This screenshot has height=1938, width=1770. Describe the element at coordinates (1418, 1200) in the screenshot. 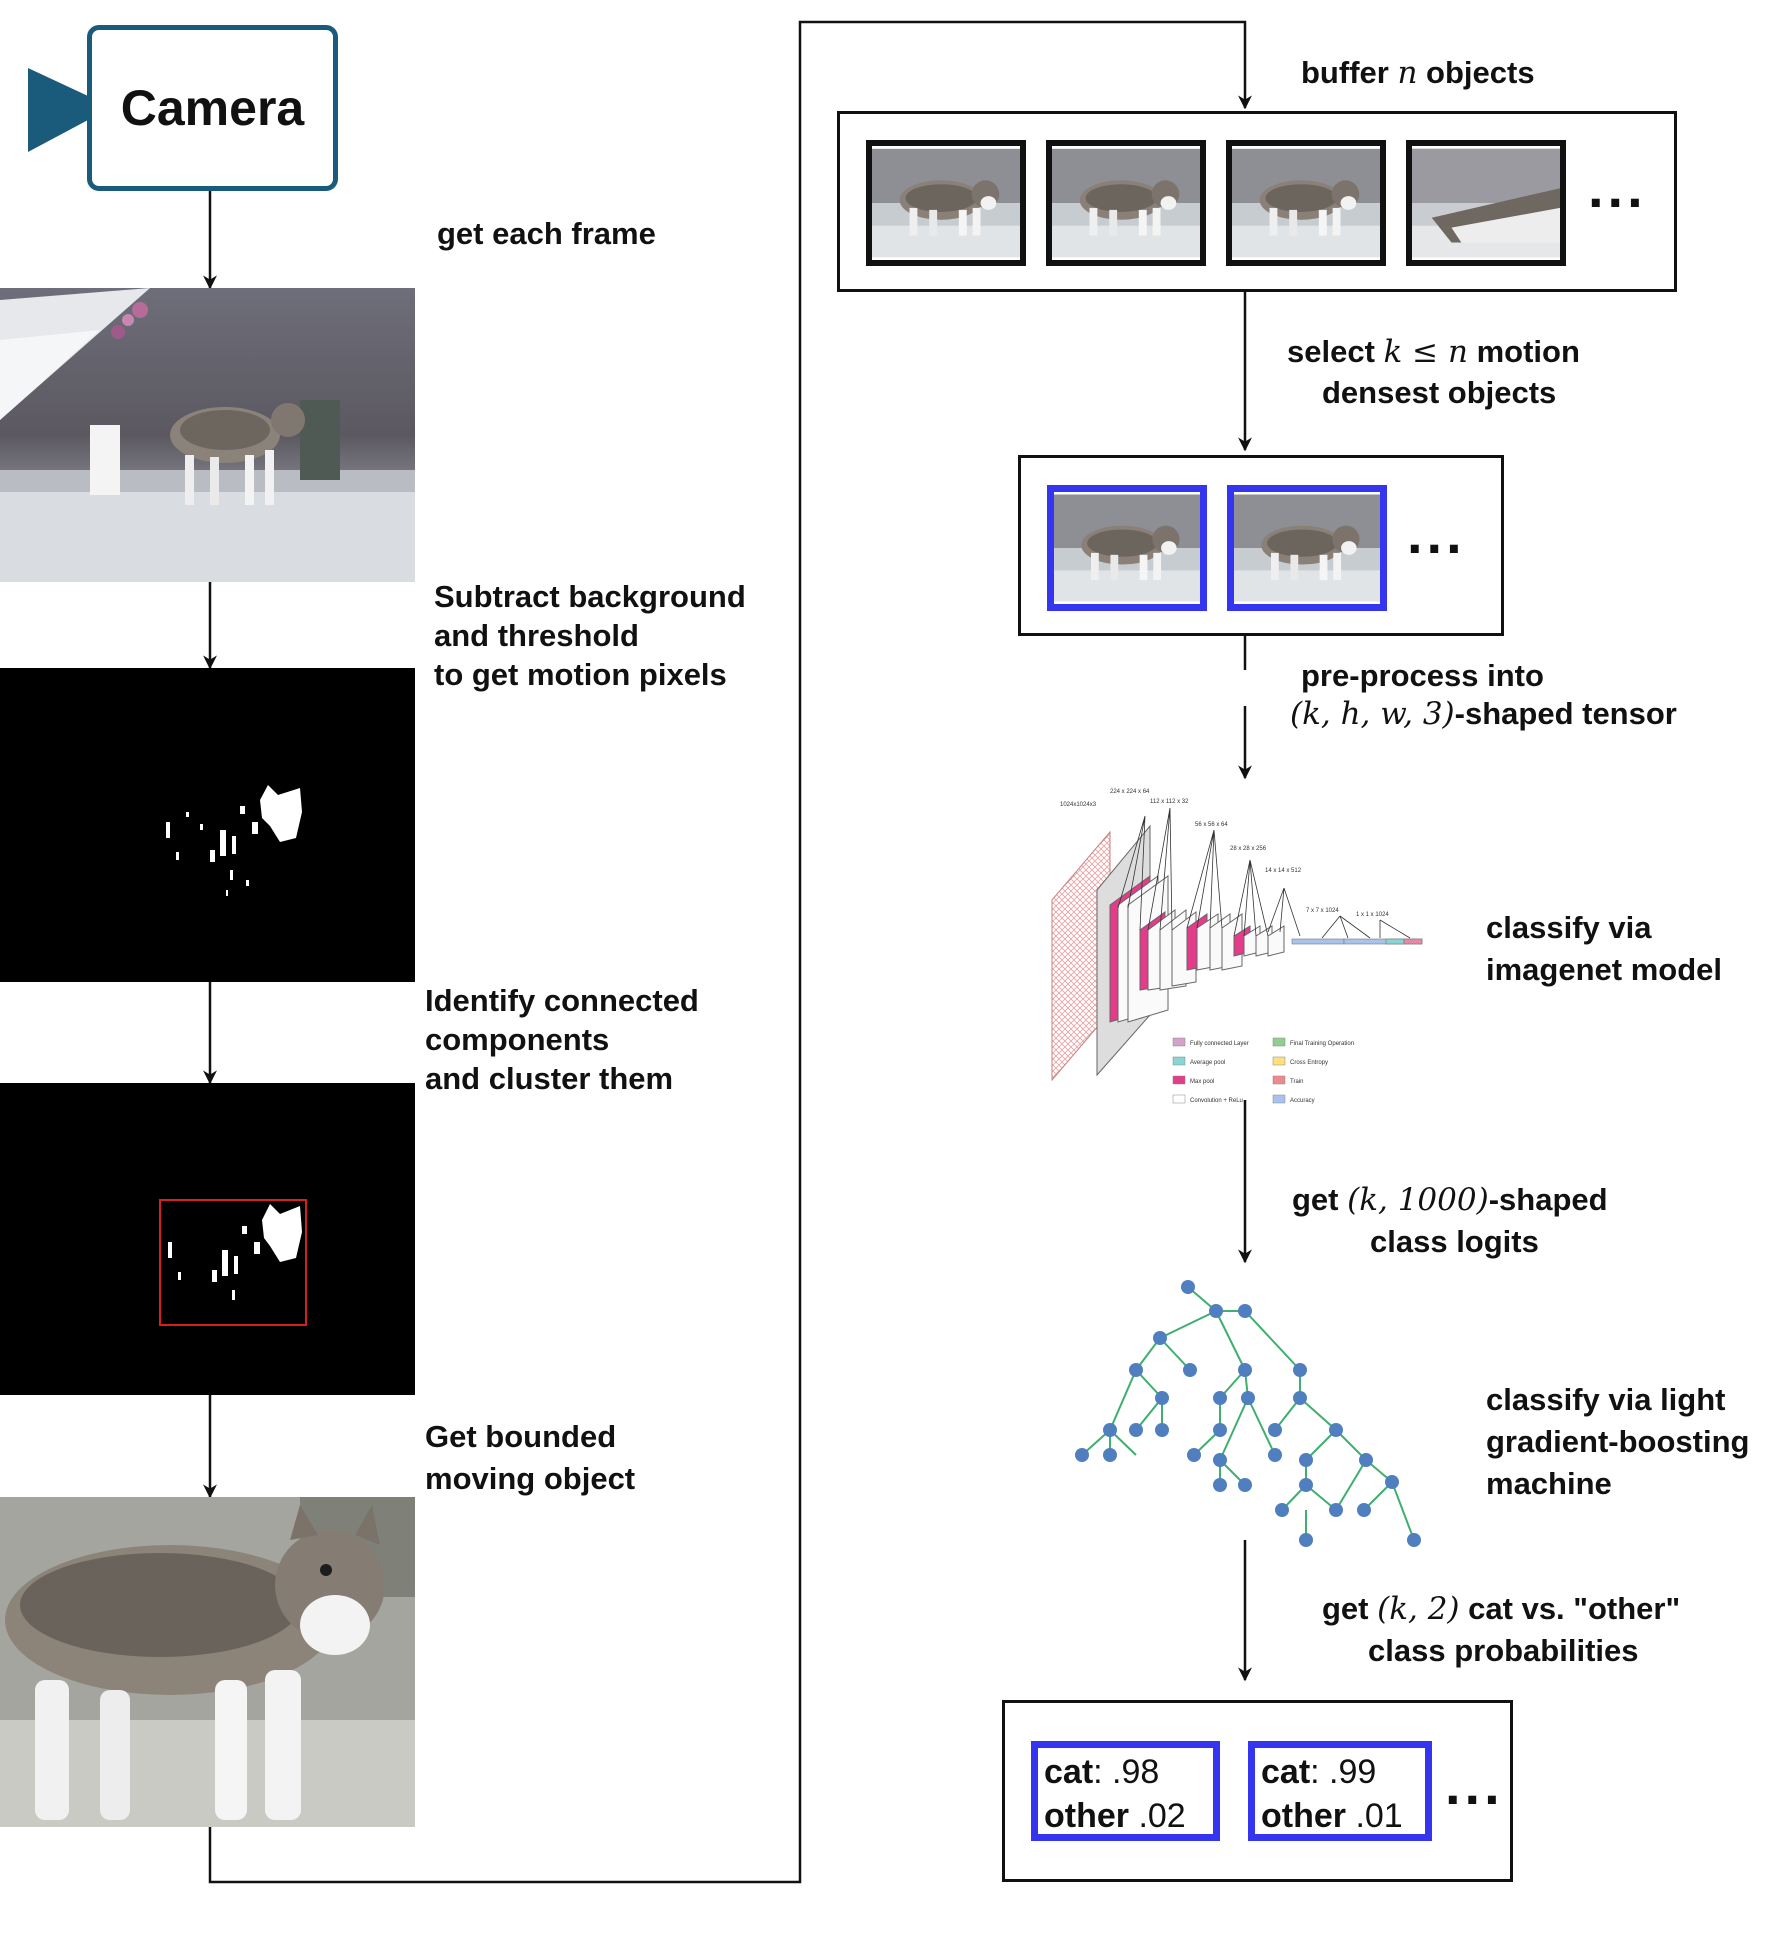

I see `logits-math: (k, 1000)` at that location.